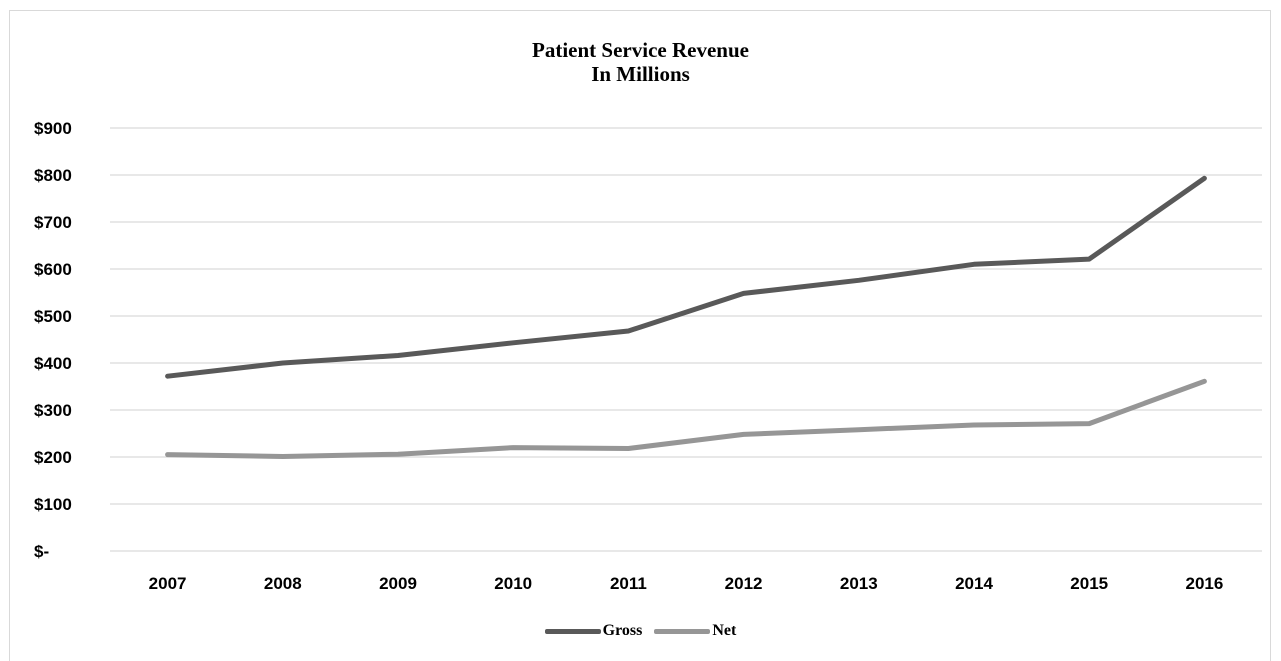  I want to click on legend-item-net: Net, so click(695, 631).